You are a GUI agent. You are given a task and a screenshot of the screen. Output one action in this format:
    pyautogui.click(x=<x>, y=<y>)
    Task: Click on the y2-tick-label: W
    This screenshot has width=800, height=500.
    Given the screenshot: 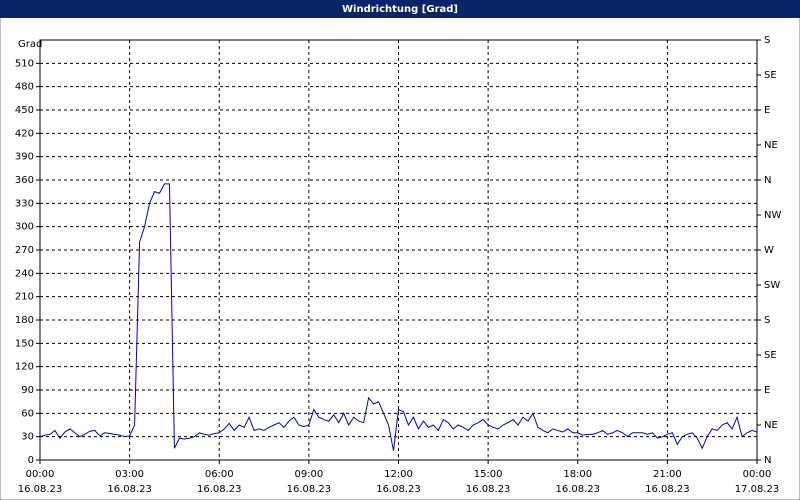 What is the action you would take?
    pyautogui.click(x=769, y=250)
    